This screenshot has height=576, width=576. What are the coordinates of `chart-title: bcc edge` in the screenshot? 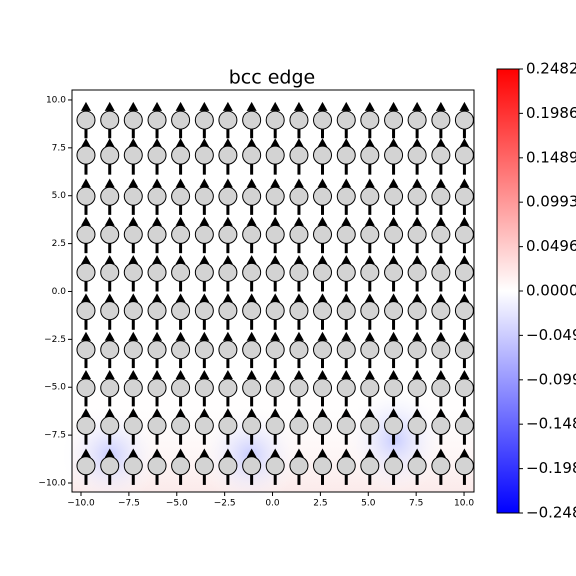 It's located at (272, 78).